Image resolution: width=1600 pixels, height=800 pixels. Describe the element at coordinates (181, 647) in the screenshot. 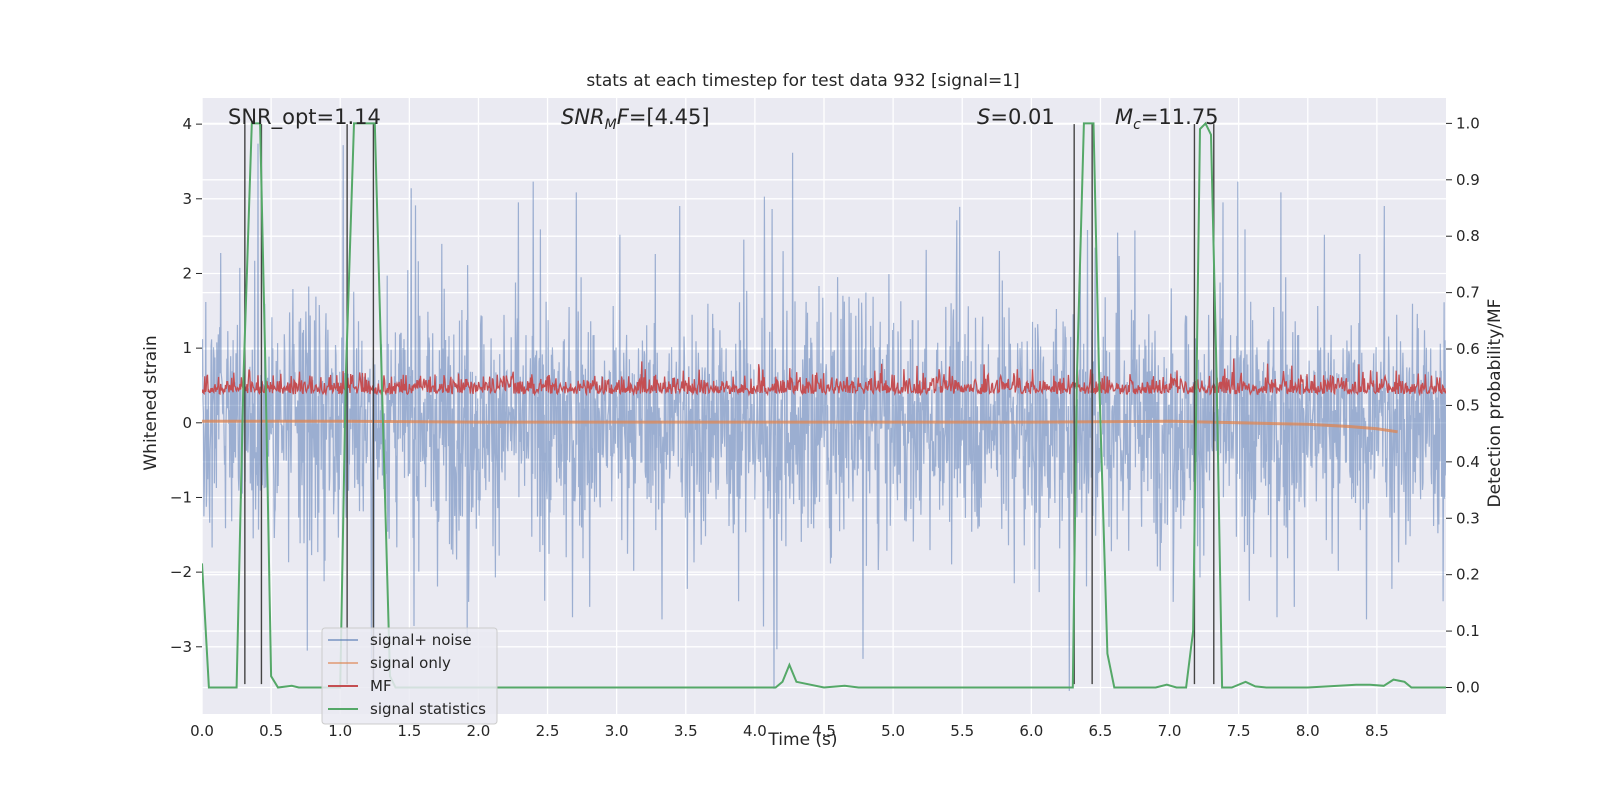

I see `y-left-tick-label: −3` at that location.